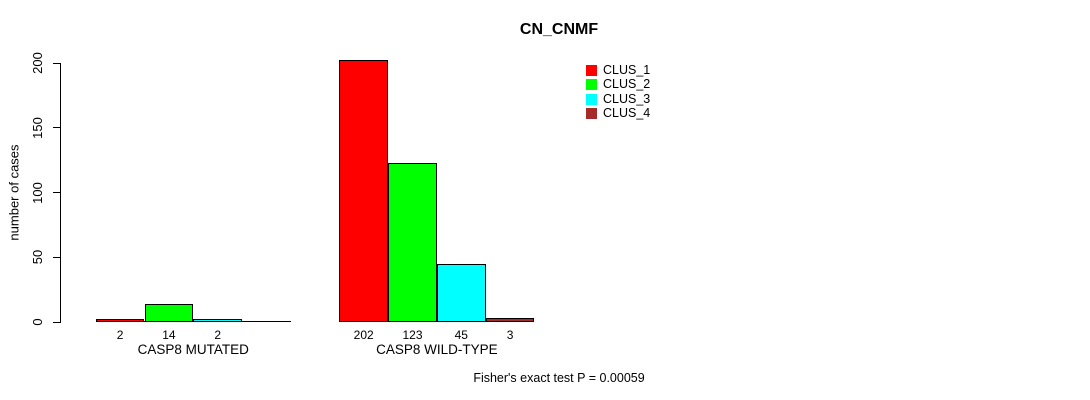 The height and width of the screenshot is (400, 1090). What do you see at coordinates (627, 69) in the screenshot?
I see `legend-label: CLUS_1` at bounding box center [627, 69].